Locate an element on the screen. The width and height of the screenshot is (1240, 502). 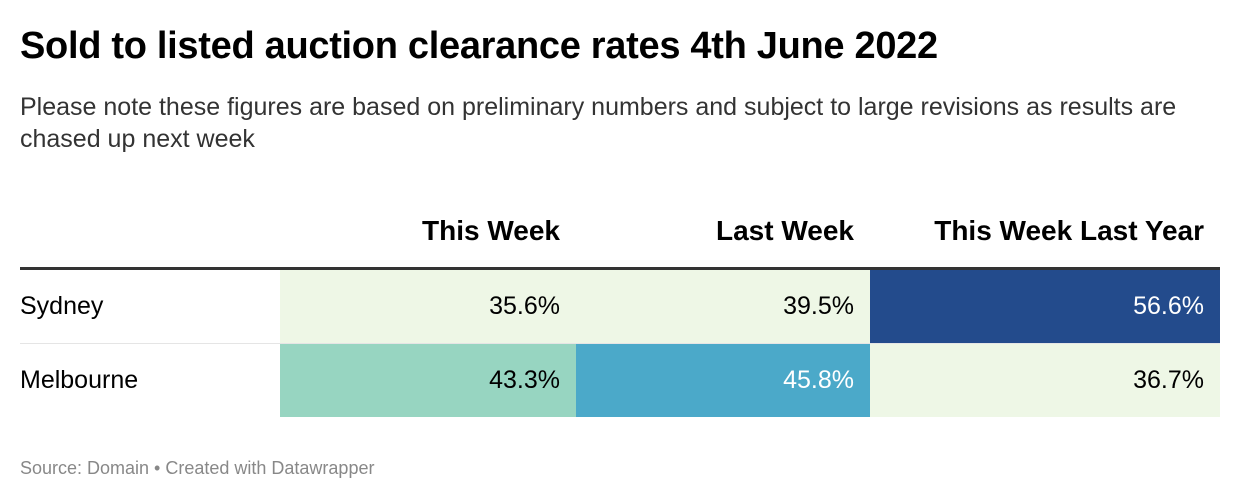
column-header-this-week: This Week is located at coordinates (491, 230).